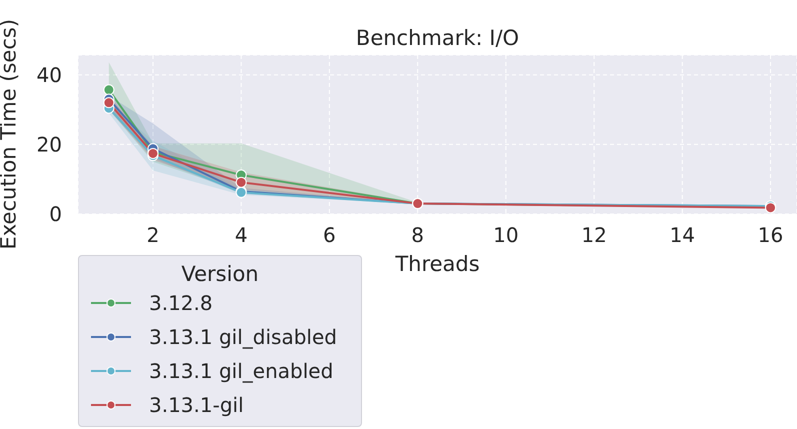 The image size is (797, 429). I want to click on y-tick-label: 40, so click(49, 74).